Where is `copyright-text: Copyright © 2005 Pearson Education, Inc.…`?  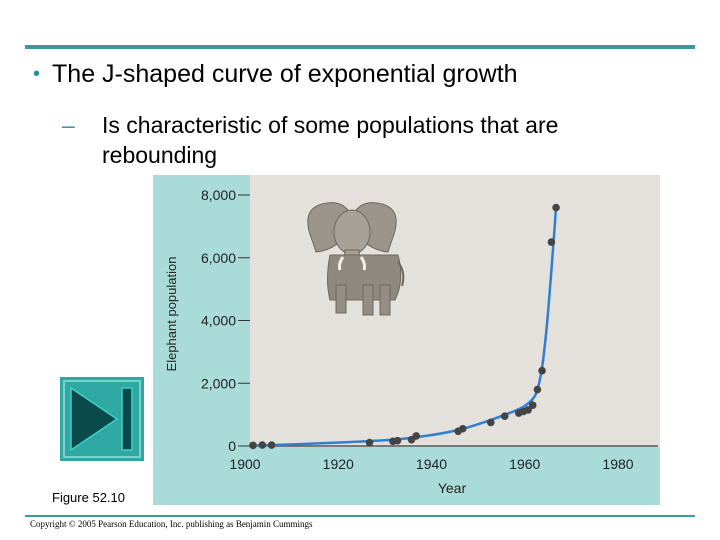
copyright-text: Copyright © 2005 Pearson Education, Inc.… is located at coordinates (171, 524).